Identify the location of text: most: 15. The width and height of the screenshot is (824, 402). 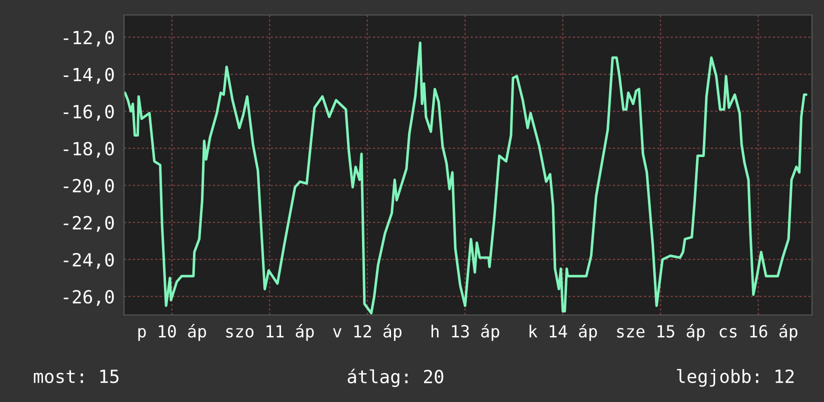
(76, 377).